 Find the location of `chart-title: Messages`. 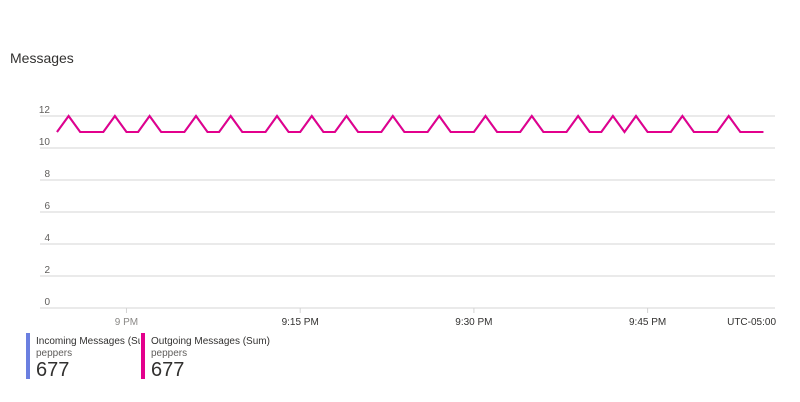

chart-title: Messages is located at coordinates (42, 58).